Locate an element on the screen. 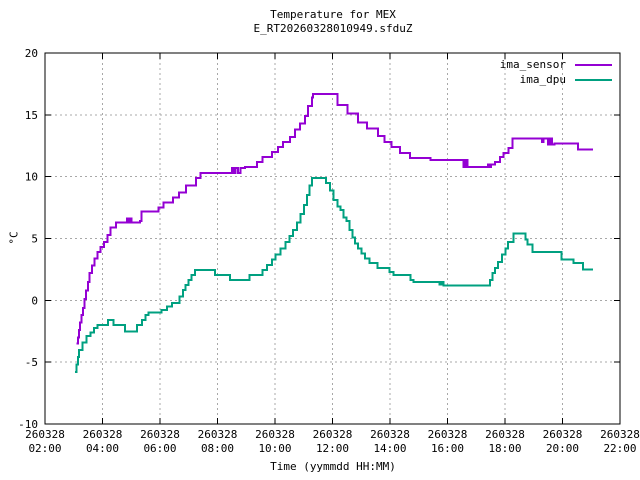 The height and width of the screenshot is (480, 640). y-tick-label: 20 is located at coordinates (31, 53).